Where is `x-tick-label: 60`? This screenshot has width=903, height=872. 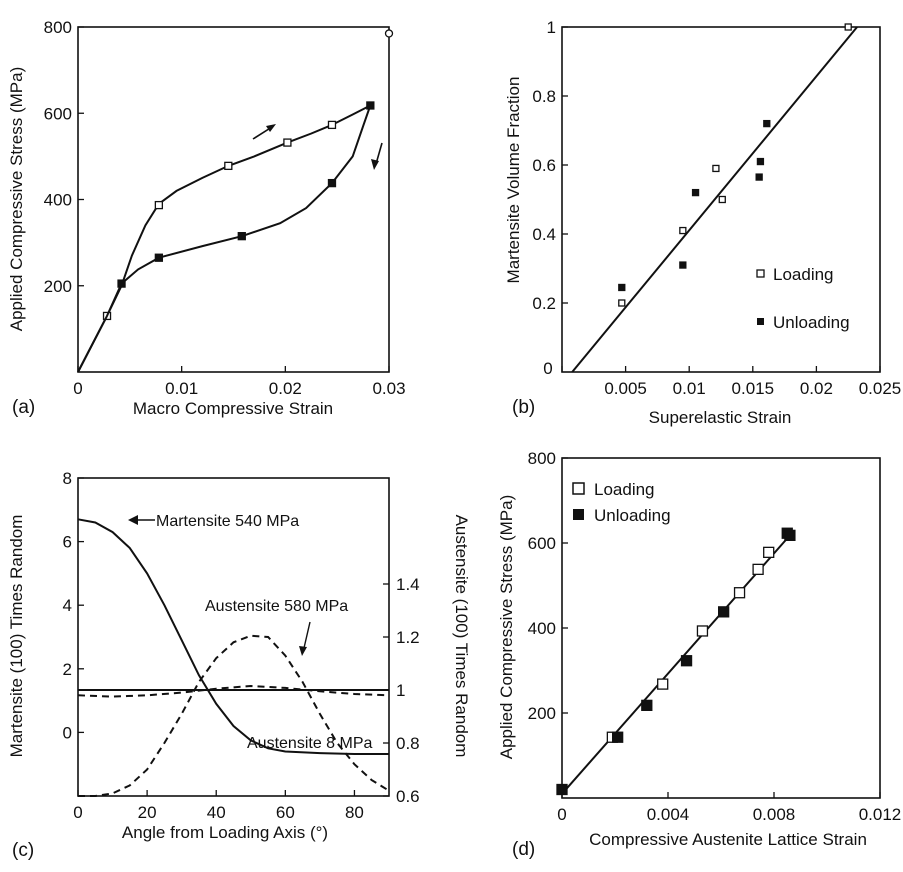 x-tick-label: 60 is located at coordinates (285, 812).